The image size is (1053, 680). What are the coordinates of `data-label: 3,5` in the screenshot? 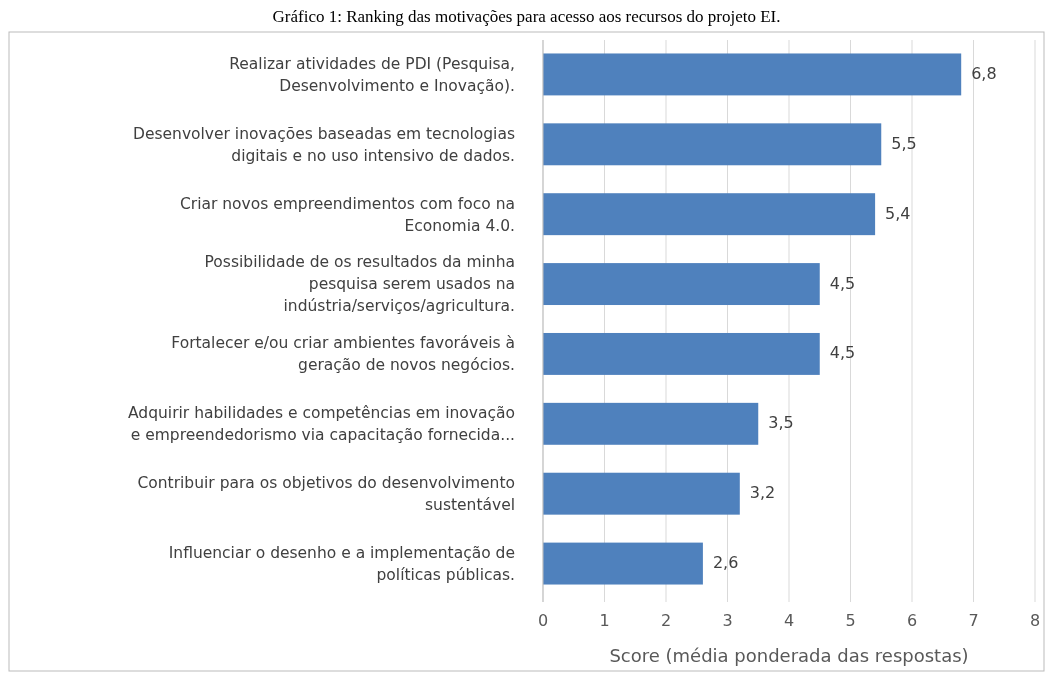 It's located at (781, 423).